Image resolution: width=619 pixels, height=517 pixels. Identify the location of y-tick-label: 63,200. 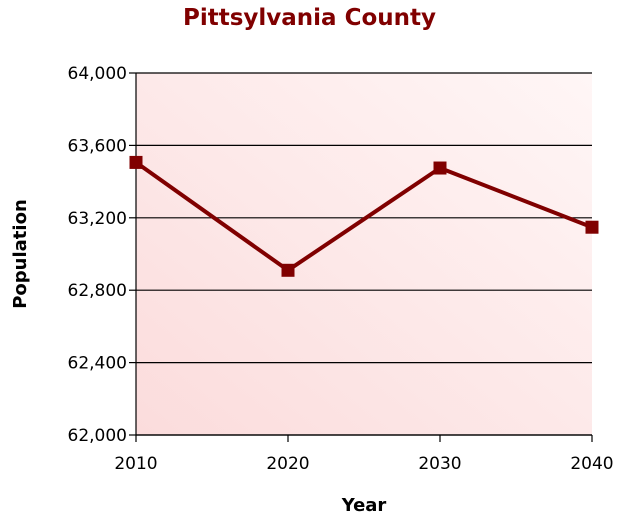
(97, 219).